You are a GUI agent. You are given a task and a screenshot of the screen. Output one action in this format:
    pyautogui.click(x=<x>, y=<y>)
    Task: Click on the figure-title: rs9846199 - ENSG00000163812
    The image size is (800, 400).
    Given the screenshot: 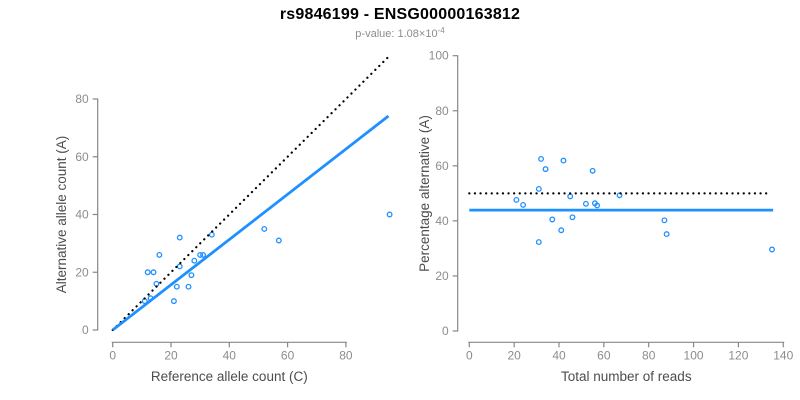 What is the action you would take?
    pyautogui.click(x=400, y=14)
    